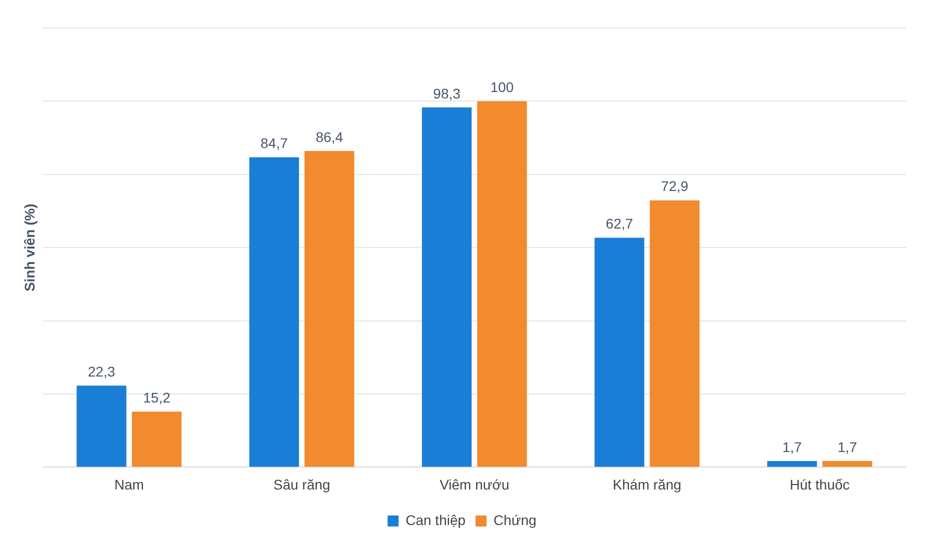  Describe the element at coordinates (515, 520) in the screenshot. I see `legend-label: Chứng` at that location.